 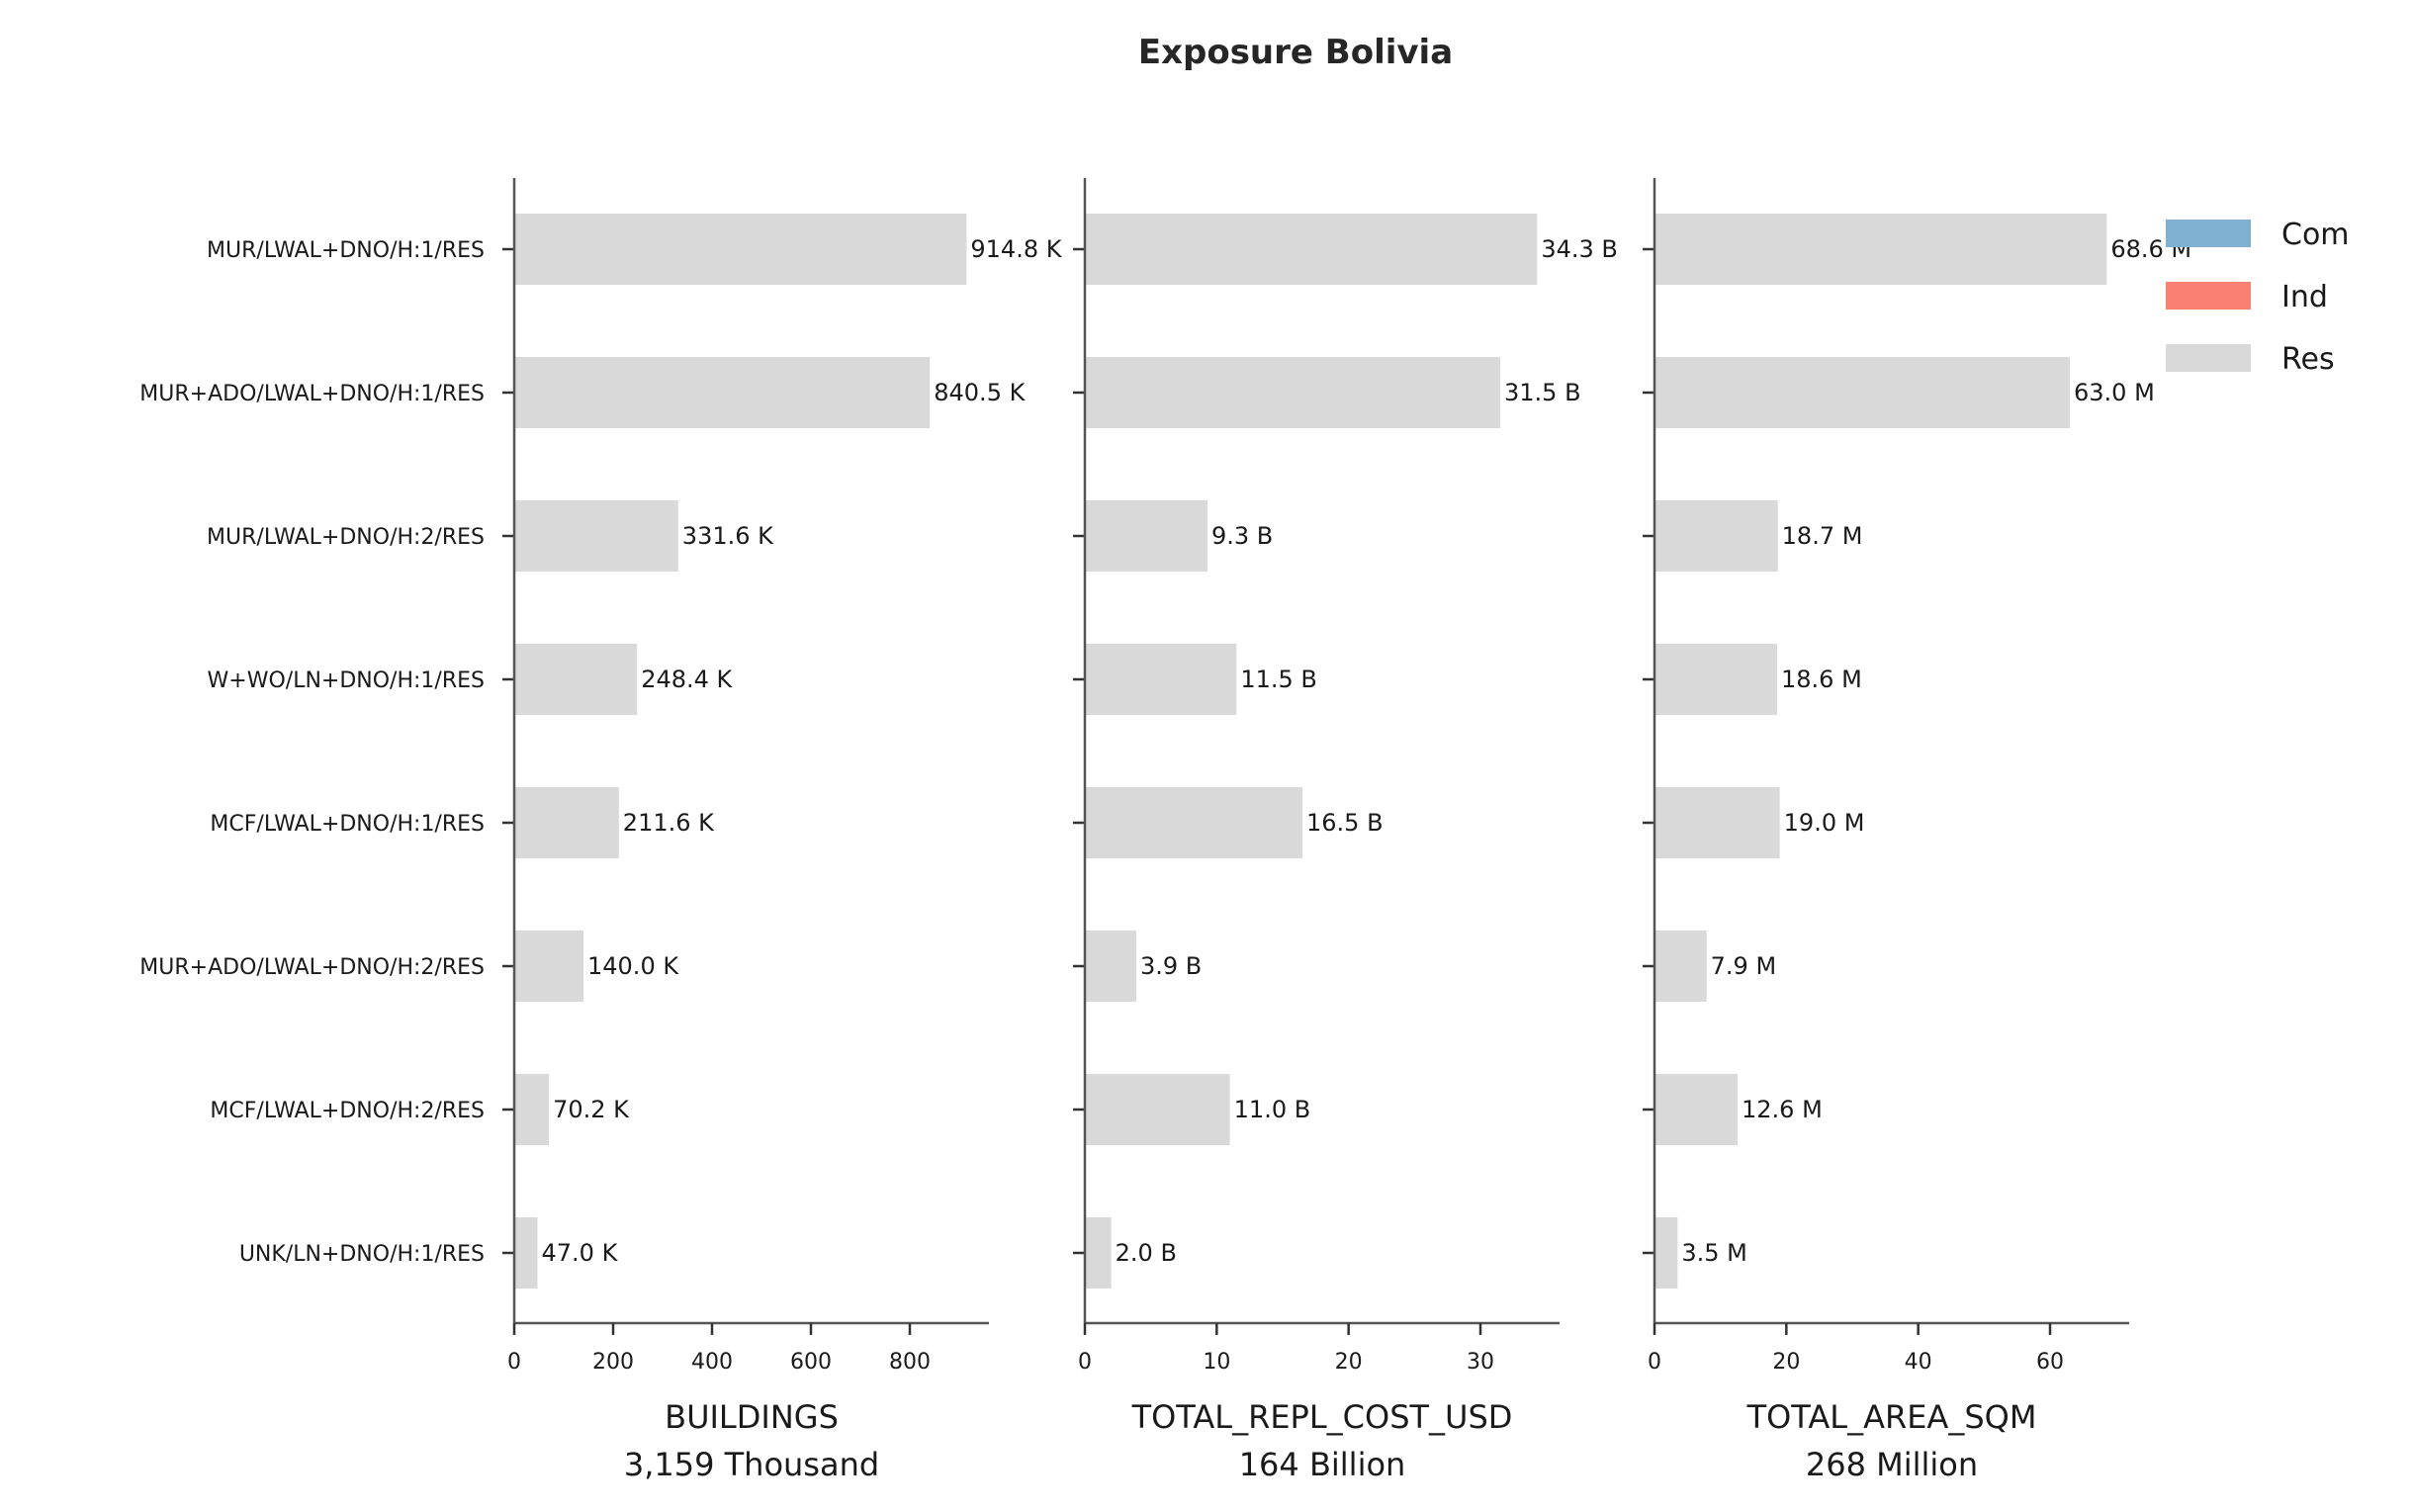 What do you see at coordinates (752, 1417) in the screenshot?
I see `x-axis-label: BUILDINGS` at bounding box center [752, 1417].